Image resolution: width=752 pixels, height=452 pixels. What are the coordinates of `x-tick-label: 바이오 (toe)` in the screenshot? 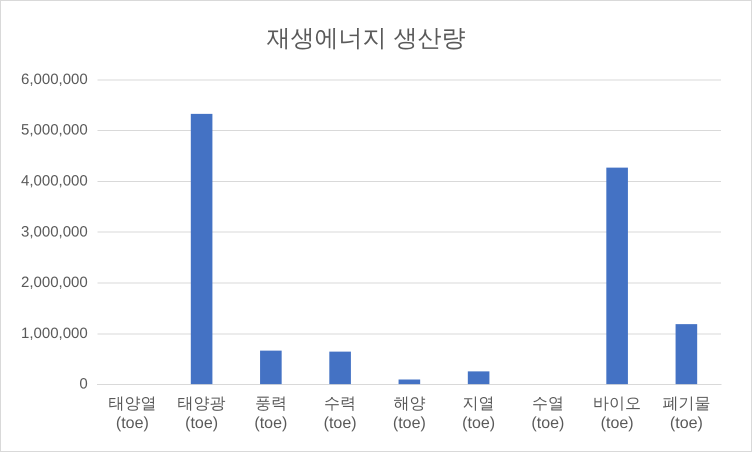 It's located at (617, 414).